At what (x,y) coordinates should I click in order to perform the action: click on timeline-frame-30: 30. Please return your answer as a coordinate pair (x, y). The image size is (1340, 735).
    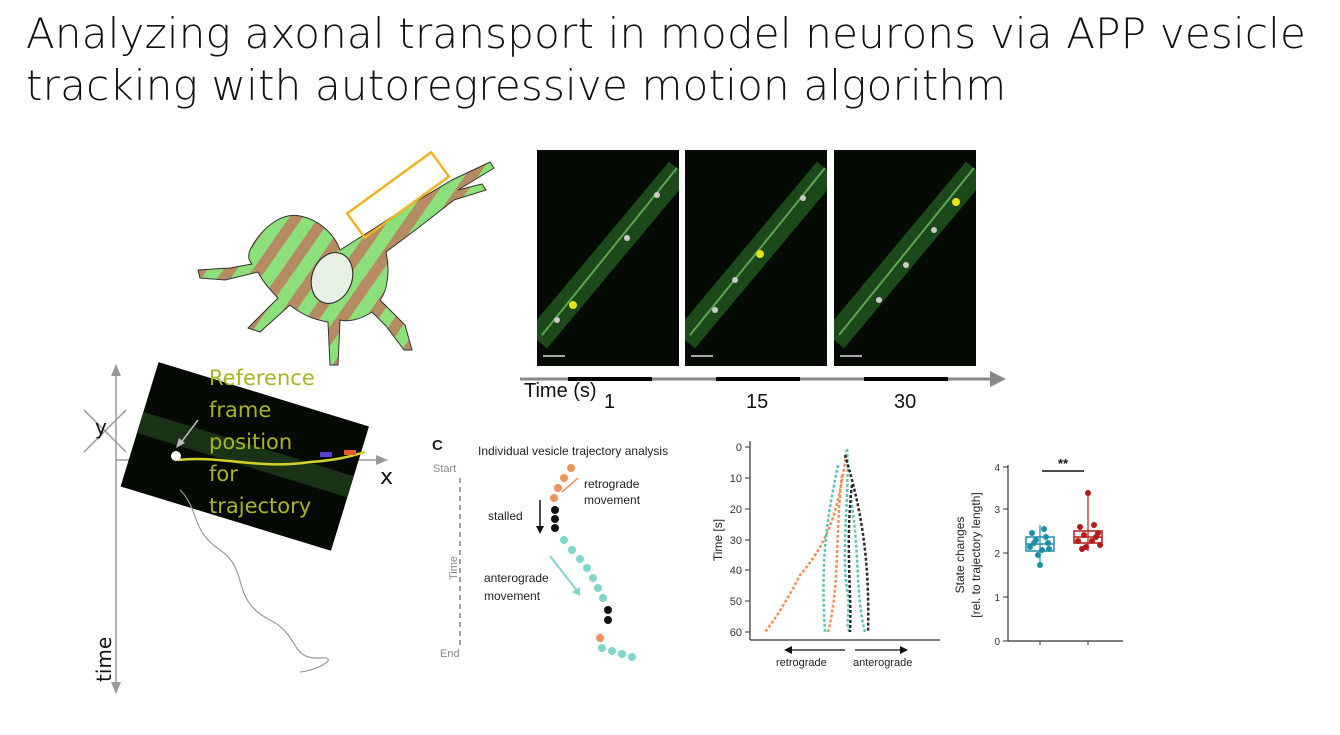
    Looking at the image, I should click on (905, 402).